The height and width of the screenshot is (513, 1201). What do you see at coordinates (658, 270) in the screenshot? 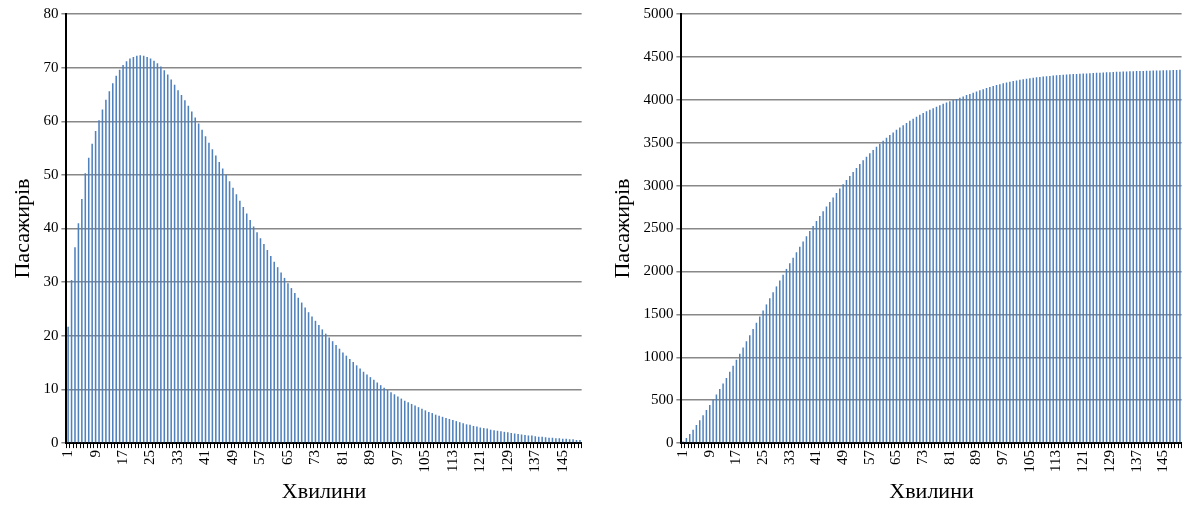
I see `y-tick-label: 2000` at bounding box center [658, 270].